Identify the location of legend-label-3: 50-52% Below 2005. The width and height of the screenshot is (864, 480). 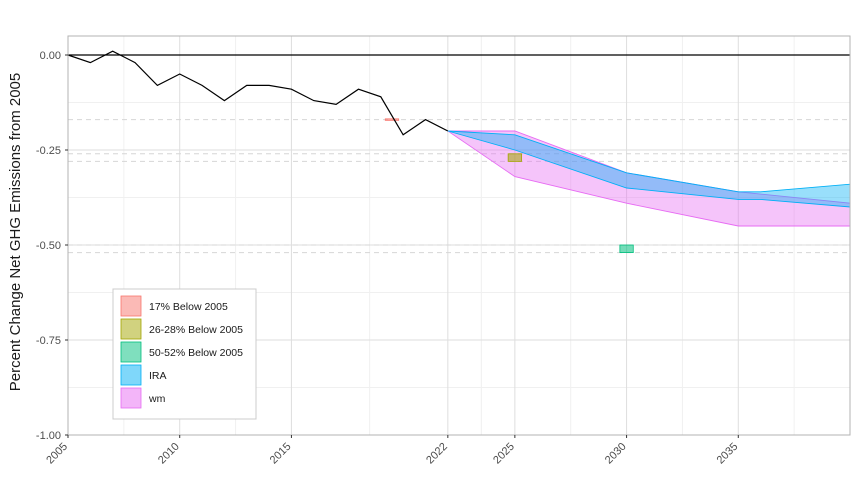
(196, 353).